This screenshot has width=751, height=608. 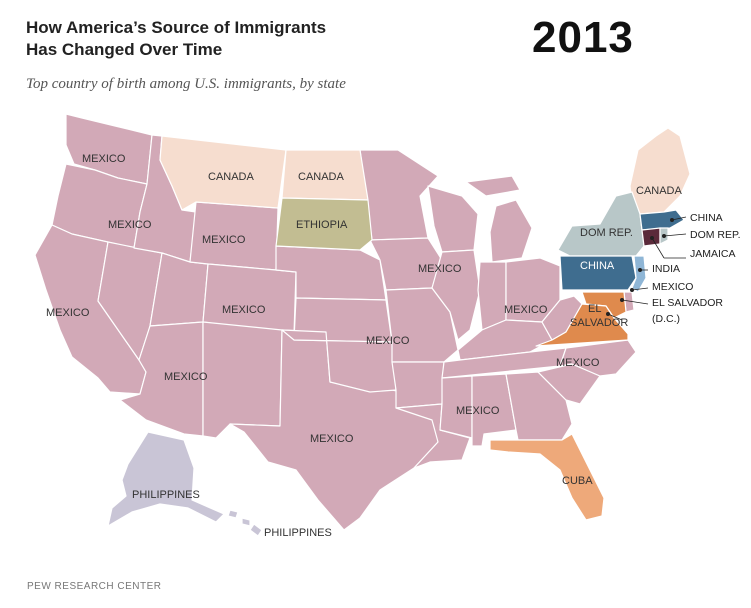 What do you see at coordinates (456, 295) in the screenshot?
I see `state-illinois` at bounding box center [456, 295].